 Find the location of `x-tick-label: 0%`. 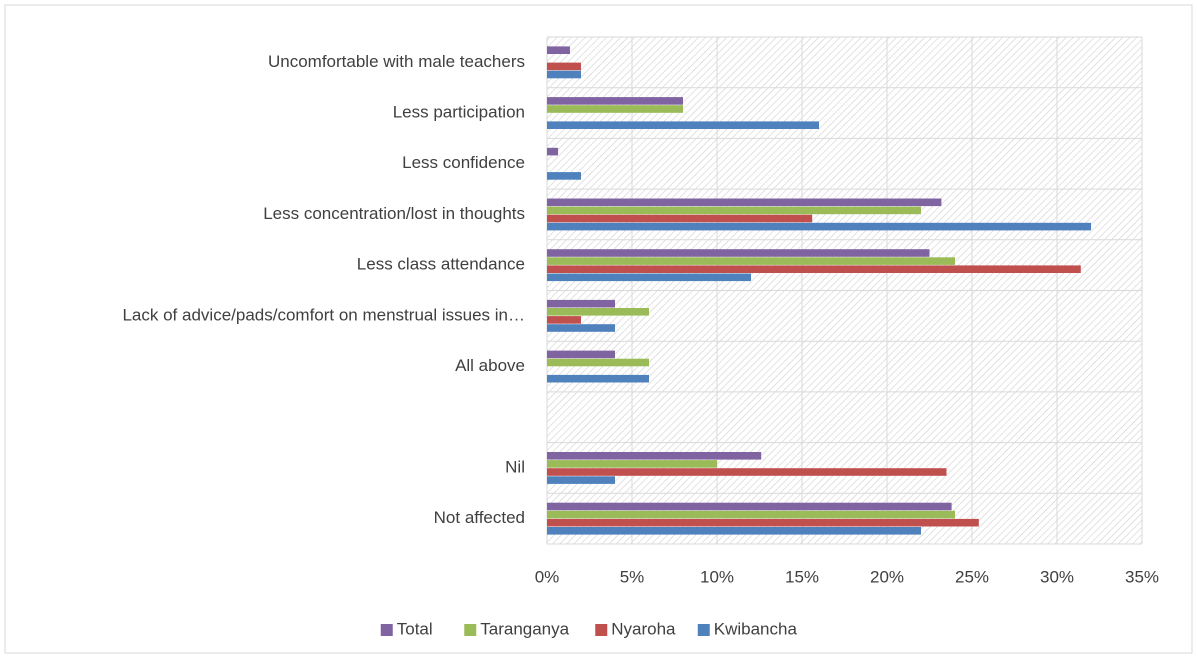

x-tick-label: 0% is located at coordinates (547, 576).